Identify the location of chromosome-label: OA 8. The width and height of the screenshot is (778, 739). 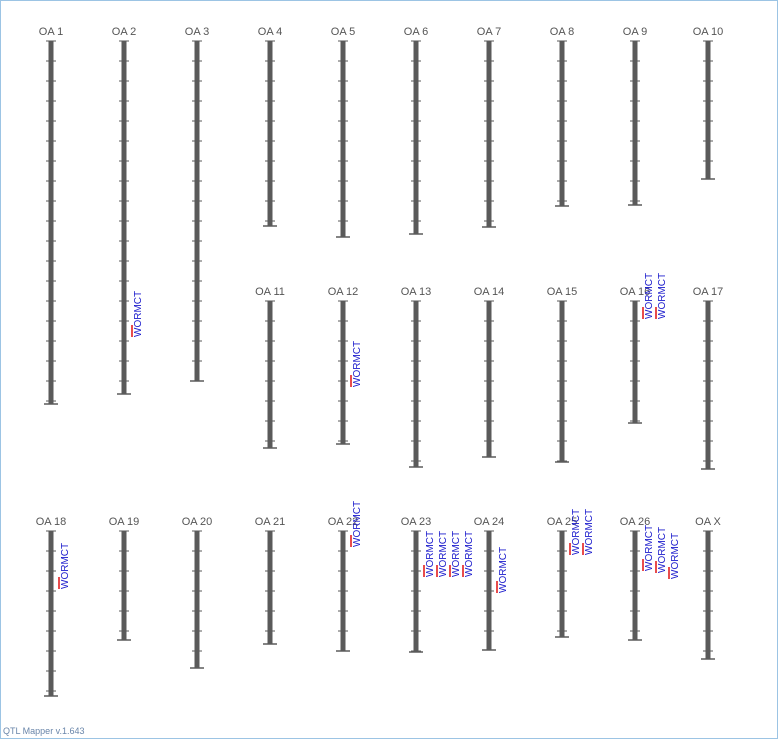
(562, 32).